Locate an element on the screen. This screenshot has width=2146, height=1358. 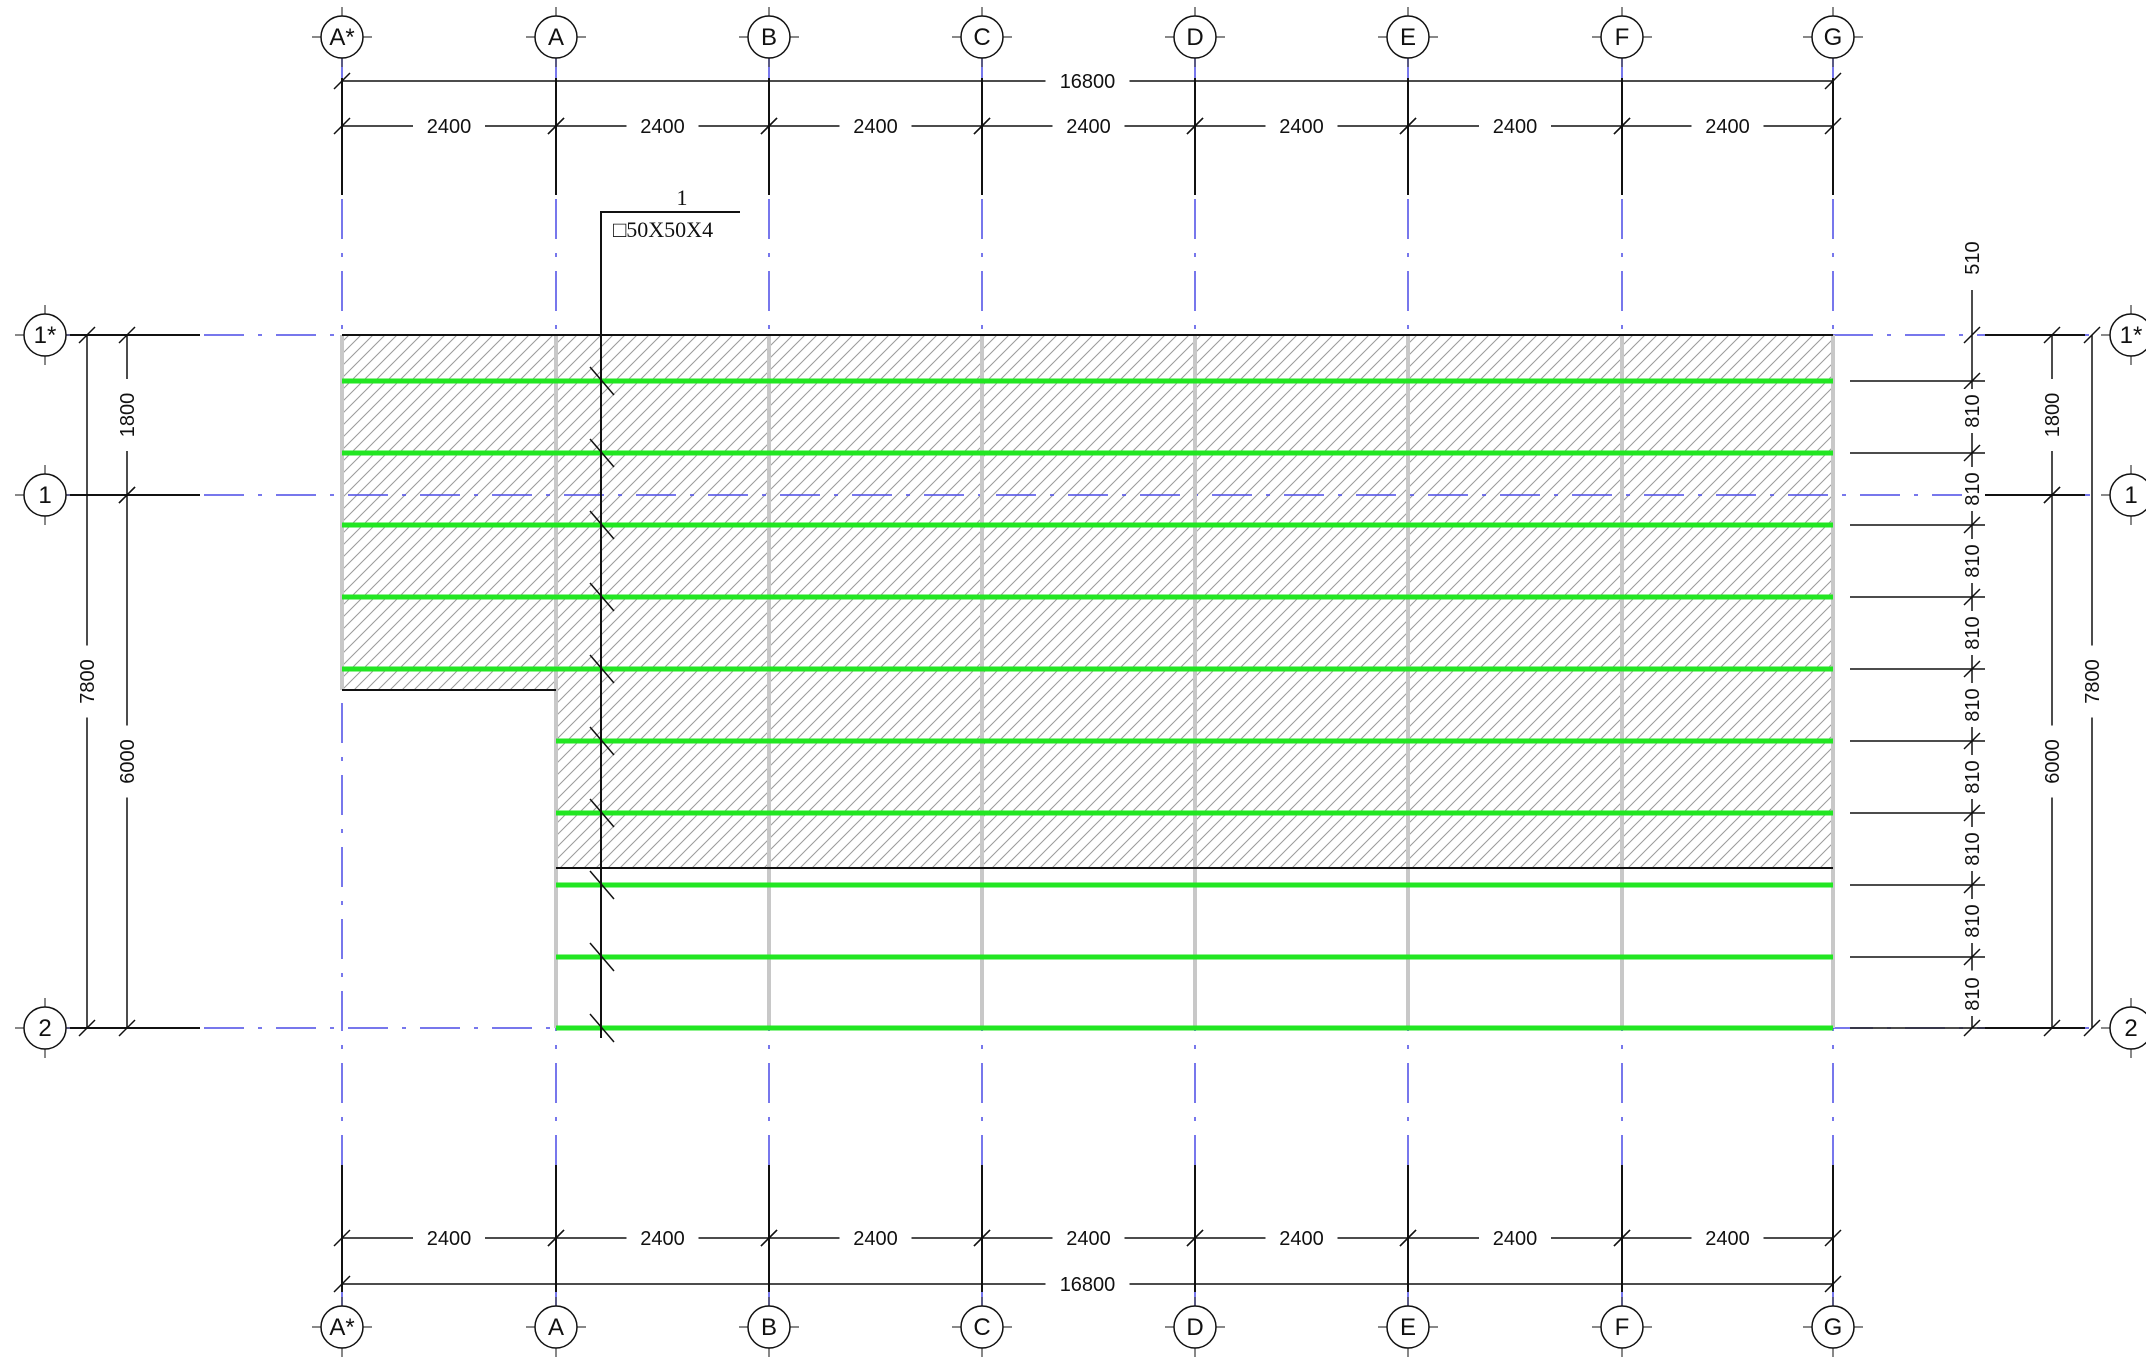
grid-bubble-d-bottom: D is located at coordinates (1194, 1327).